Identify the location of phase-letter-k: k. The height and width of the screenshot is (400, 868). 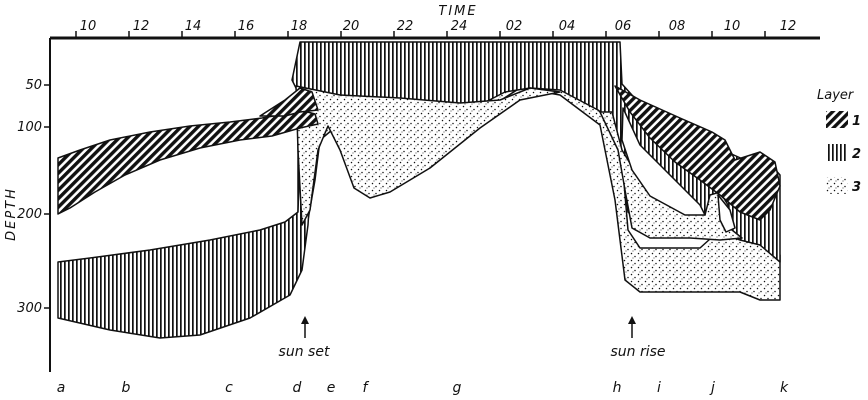
(784, 388).